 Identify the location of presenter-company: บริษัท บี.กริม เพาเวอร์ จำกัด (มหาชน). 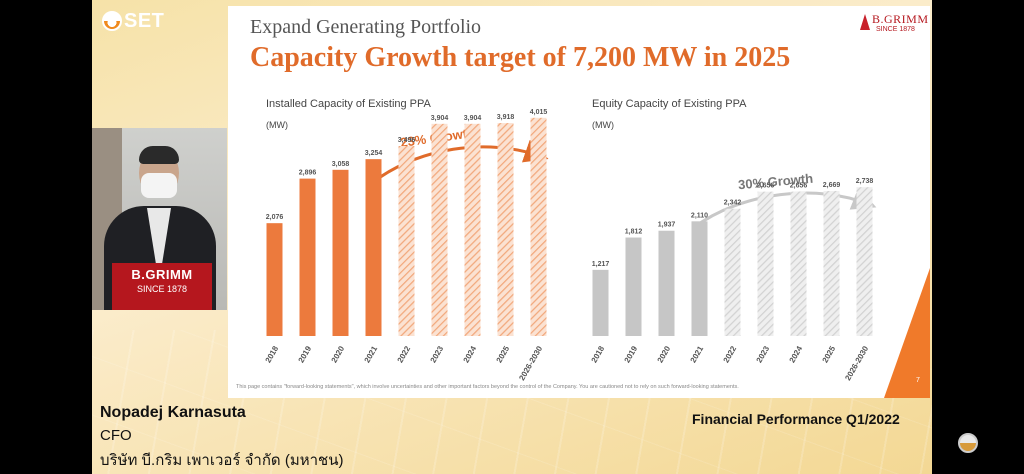
(222, 460).